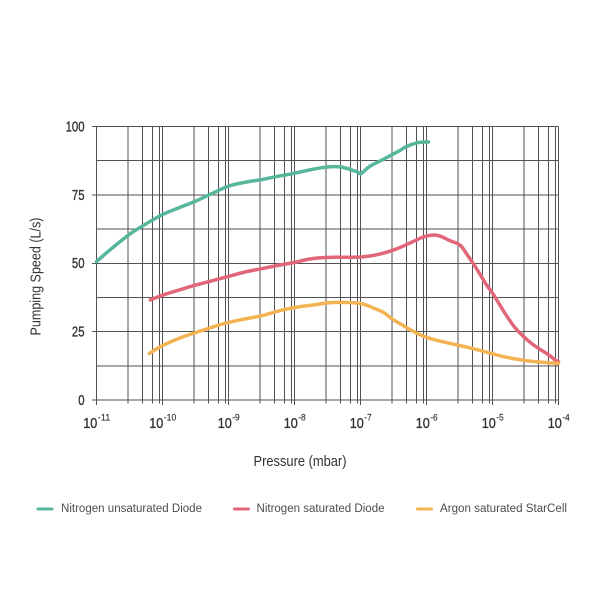  Describe the element at coordinates (236, 418) in the screenshot. I see `svg-text: -9` at that location.